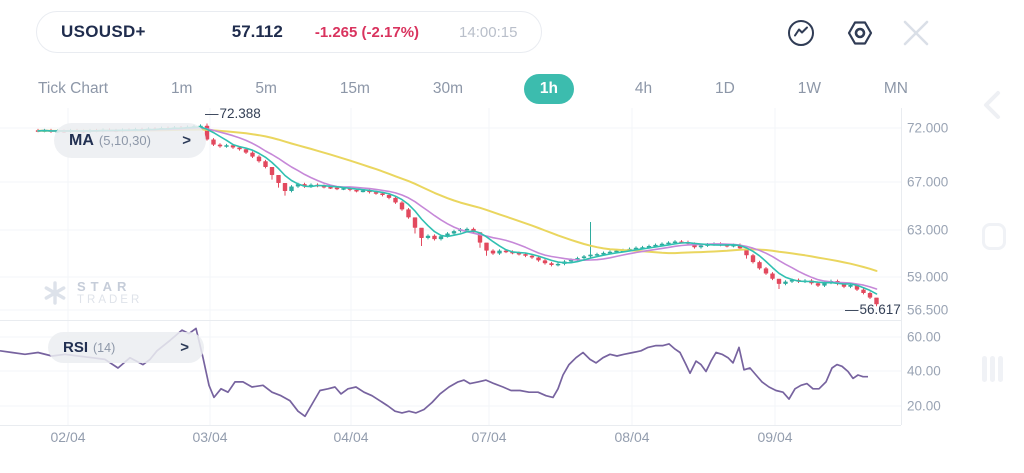 Image resolution: width=1024 pixels, height=473 pixels. Describe the element at coordinates (126, 347) in the screenshot. I see `rsi-indicator-pill: RSI (14) >` at that location.